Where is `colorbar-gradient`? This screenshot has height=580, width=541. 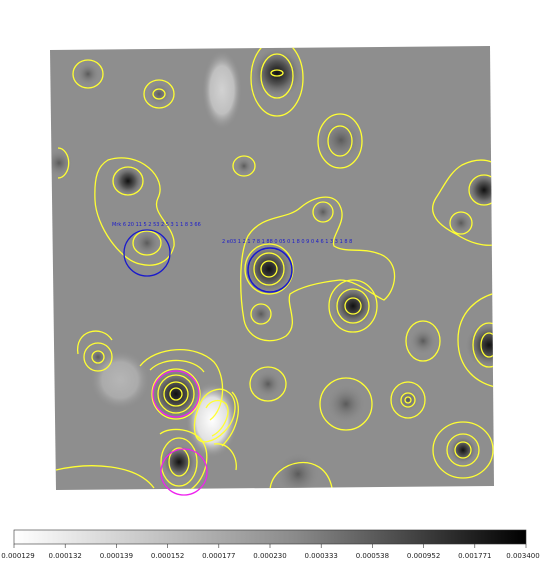
colorbar-gradient is located at coordinates (270, 537).